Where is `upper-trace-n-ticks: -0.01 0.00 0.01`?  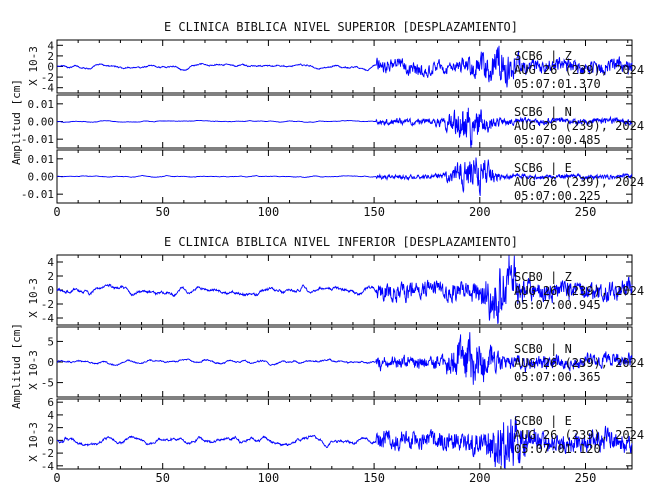 upper-trace-n-ticks: -0.01 0.00 0.01 is located at coordinates (326, 121).